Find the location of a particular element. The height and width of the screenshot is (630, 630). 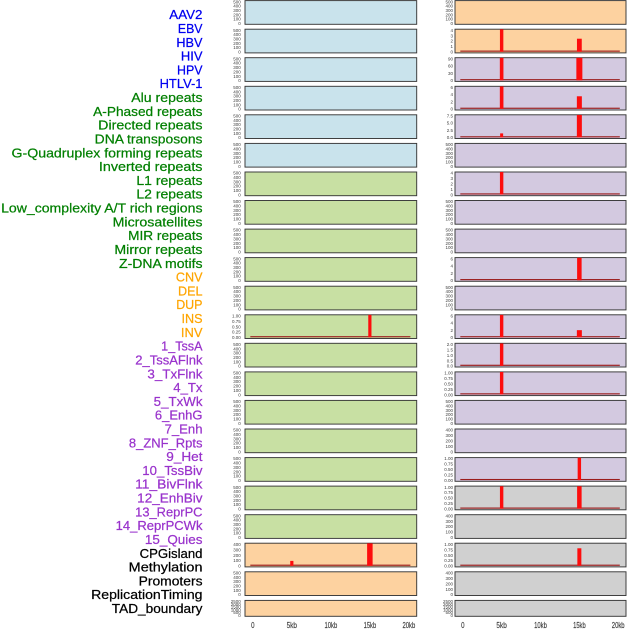

svg-text: 1500 is located at coordinates (236, 607).